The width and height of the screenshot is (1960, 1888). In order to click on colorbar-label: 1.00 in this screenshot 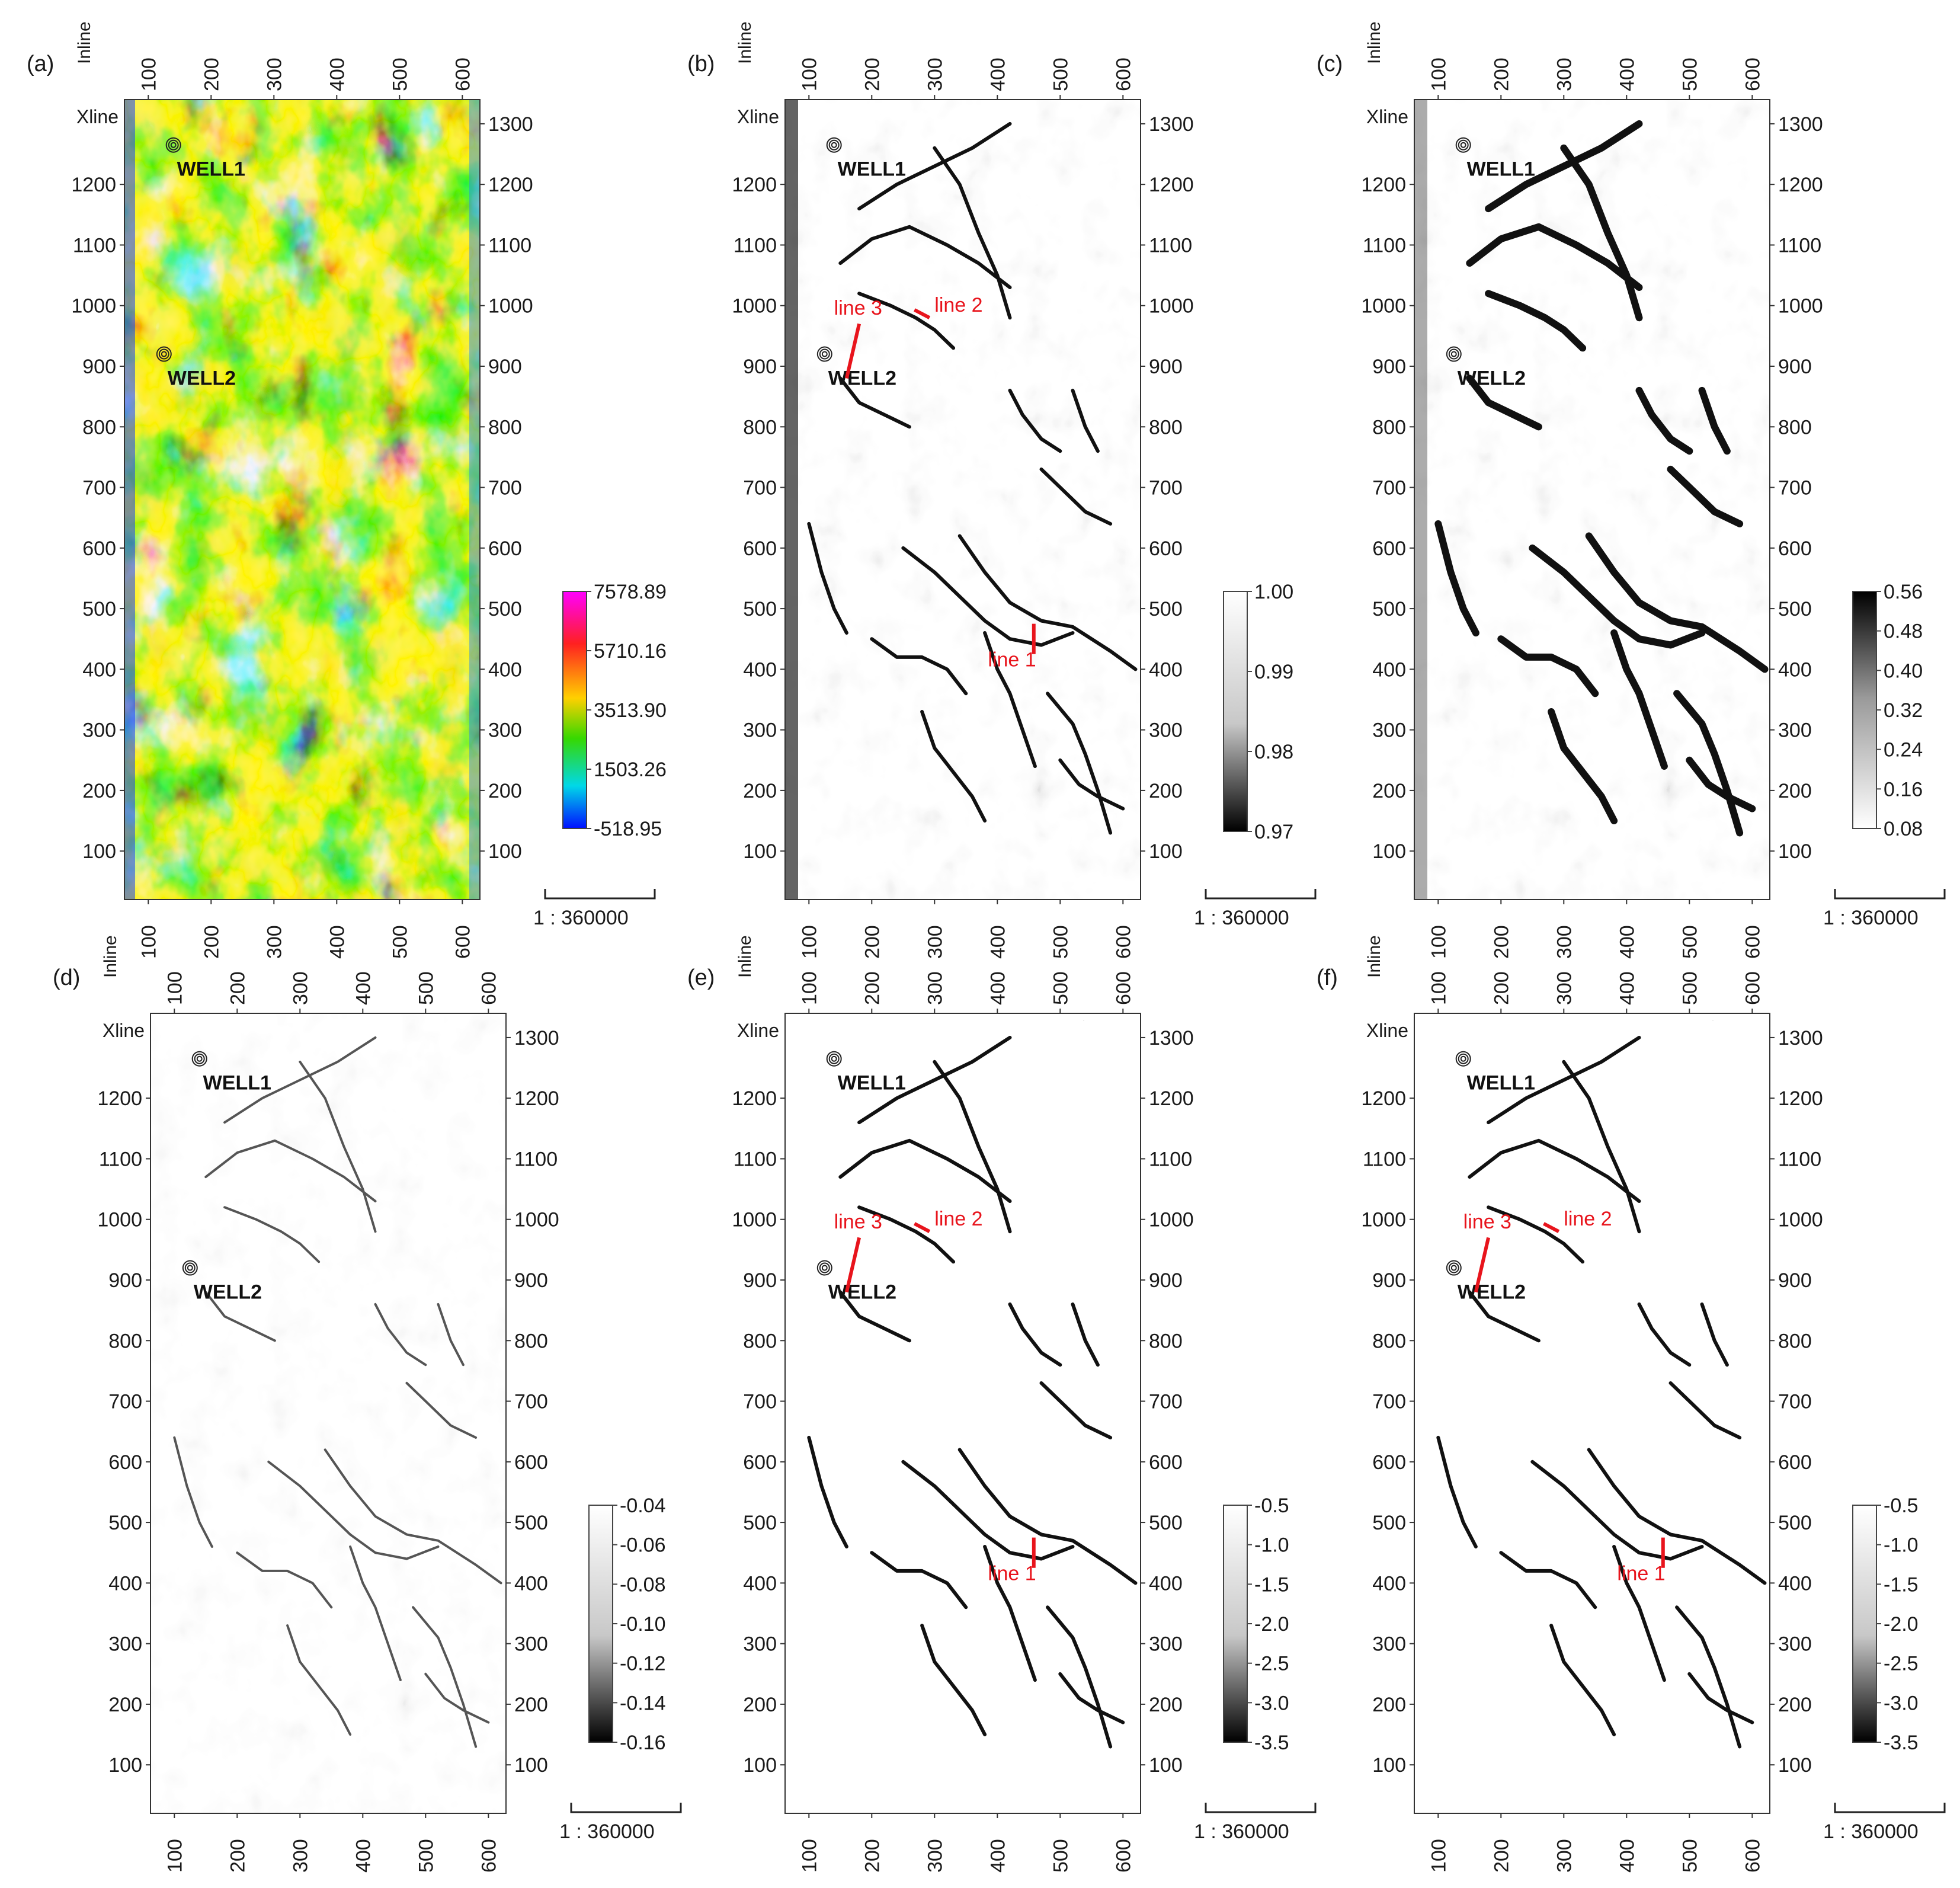, I will do `click(1273, 592)`.